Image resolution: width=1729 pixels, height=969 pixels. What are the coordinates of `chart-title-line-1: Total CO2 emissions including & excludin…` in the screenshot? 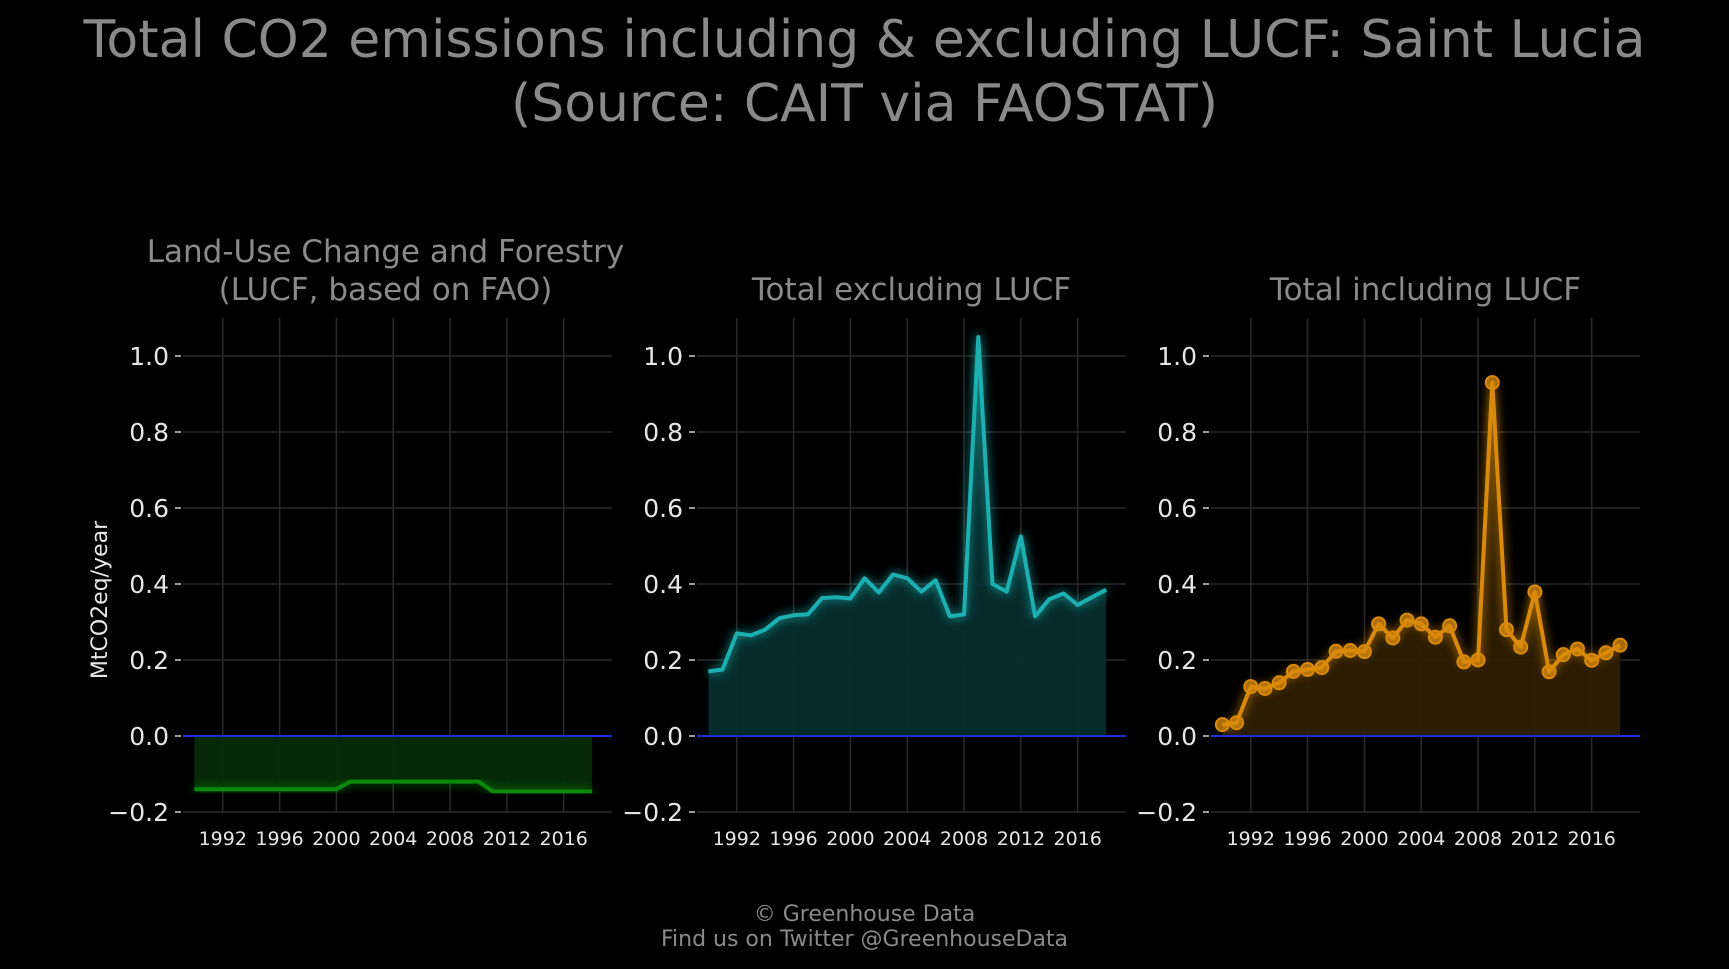 It's located at (864, 40).